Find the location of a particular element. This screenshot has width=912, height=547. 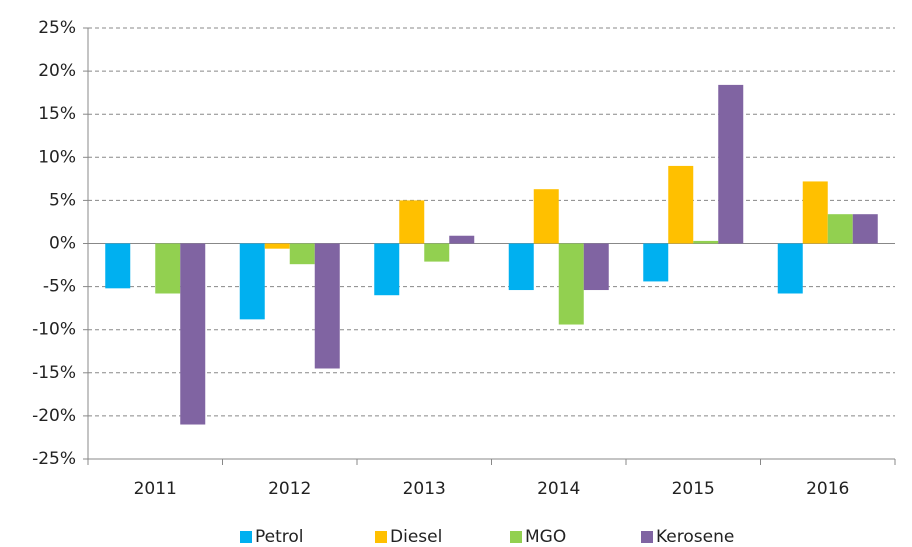

x-tick-label: 2016 is located at coordinates (827, 489).